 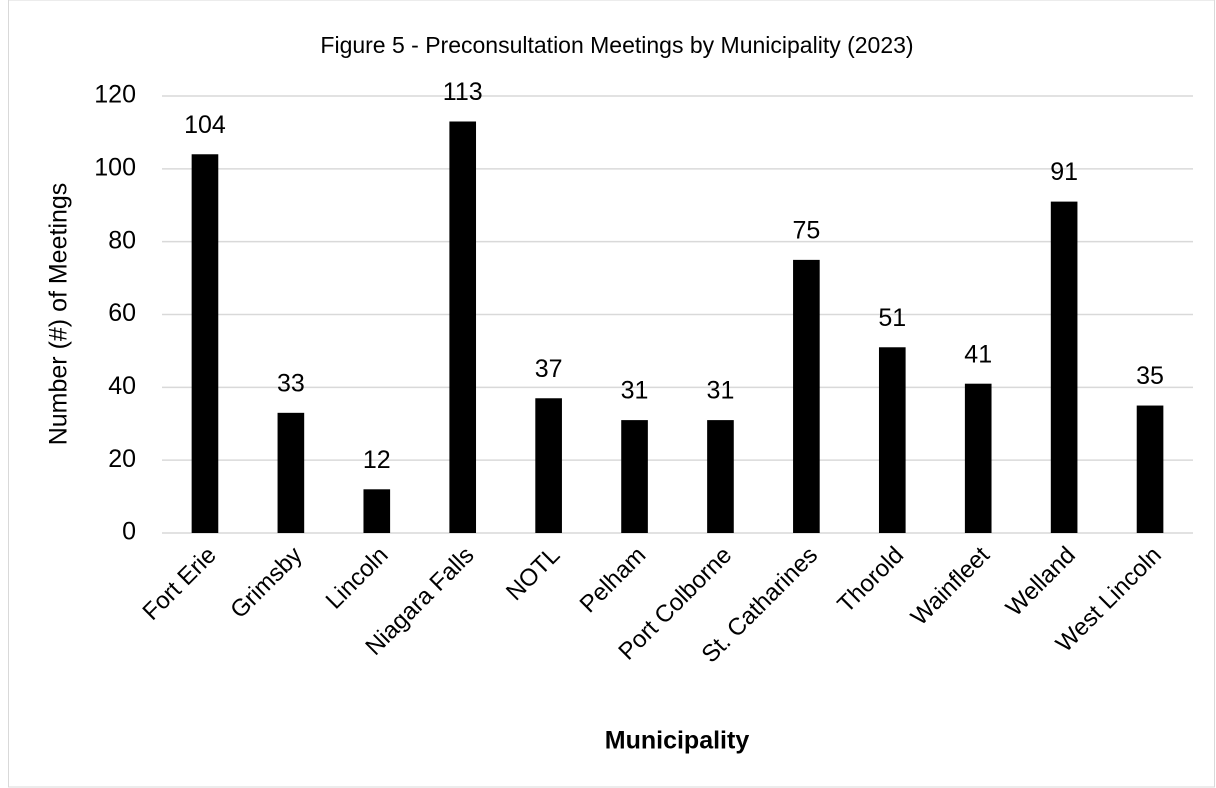 I want to click on data-label: 51, so click(x=892, y=318).